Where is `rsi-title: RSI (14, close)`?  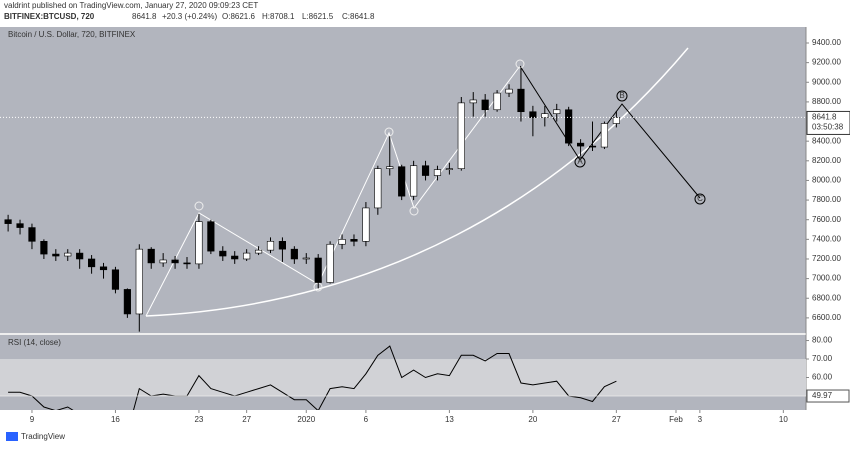 rsi-title: RSI (14, close) is located at coordinates (34, 342).